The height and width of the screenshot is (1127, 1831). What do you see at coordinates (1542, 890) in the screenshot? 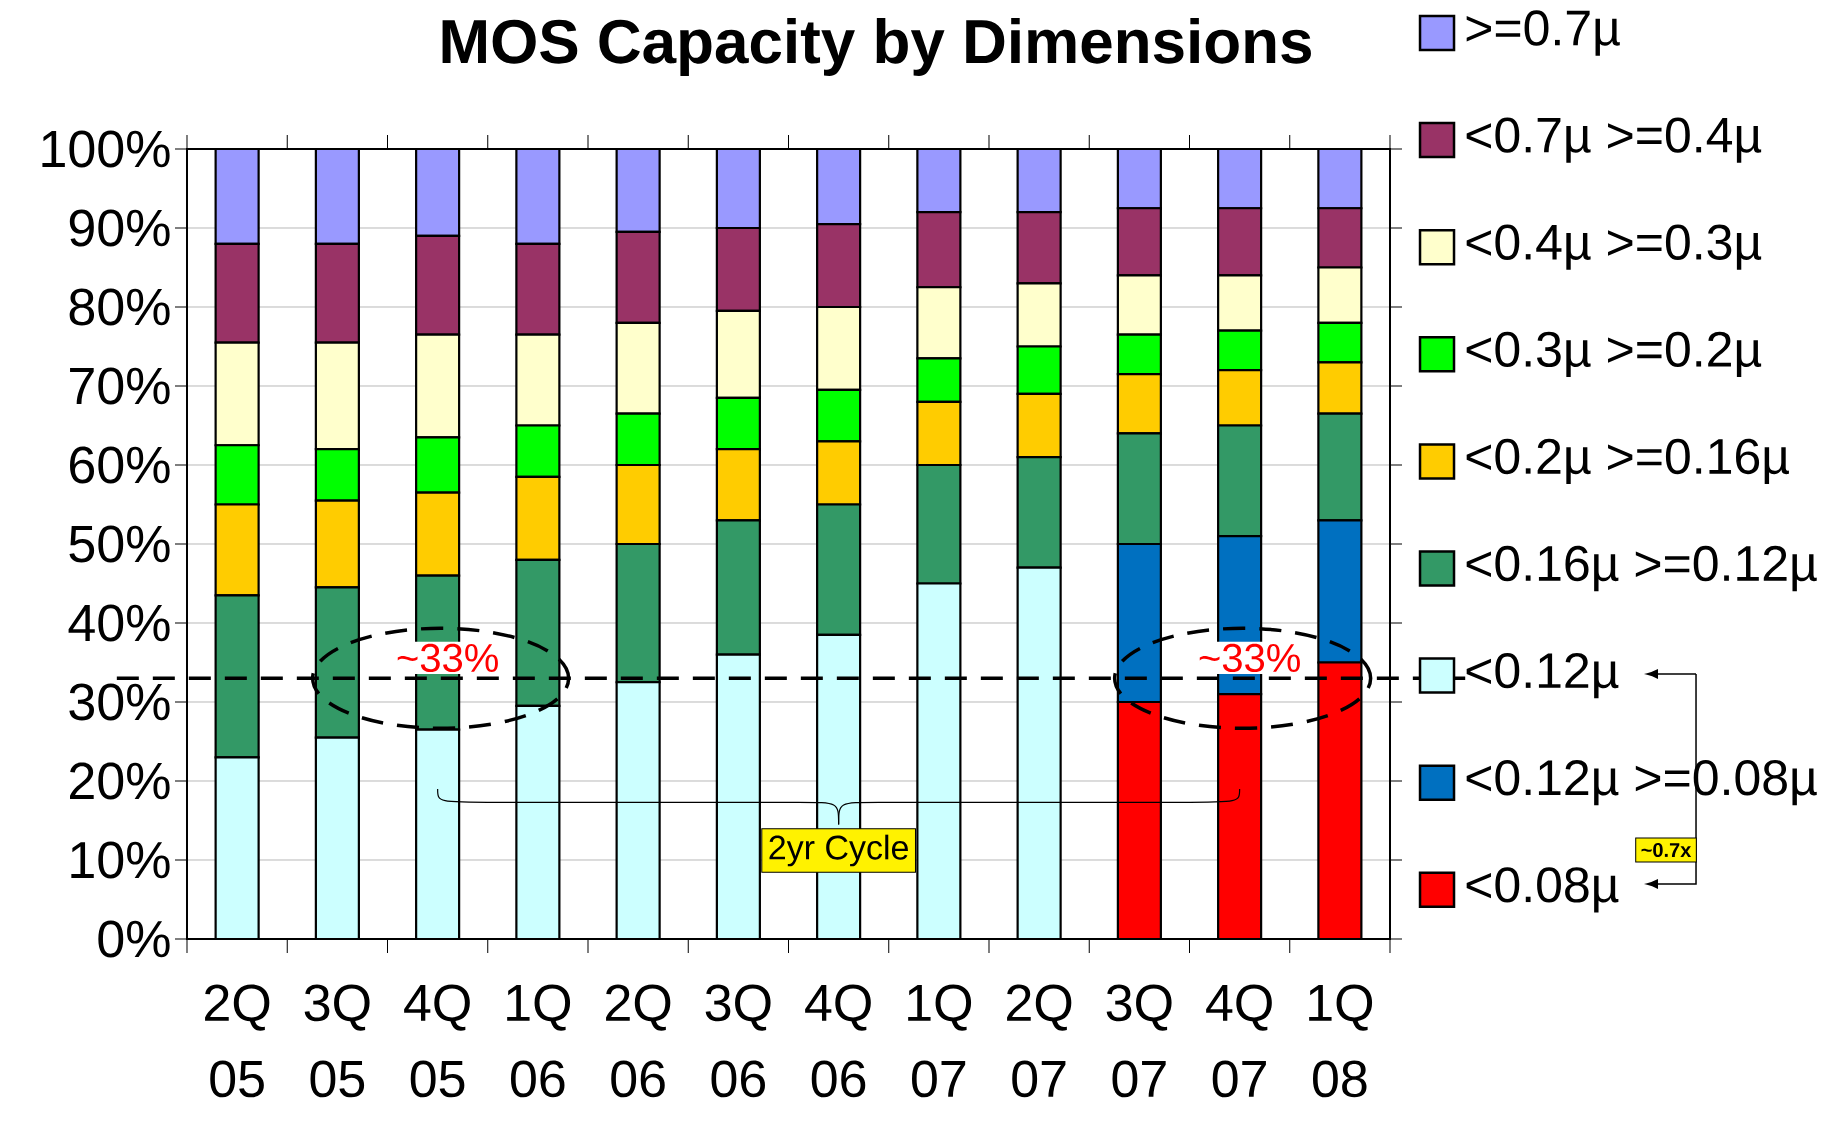
I see `legend-label: <0.08µ` at bounding box center [1542, 890].